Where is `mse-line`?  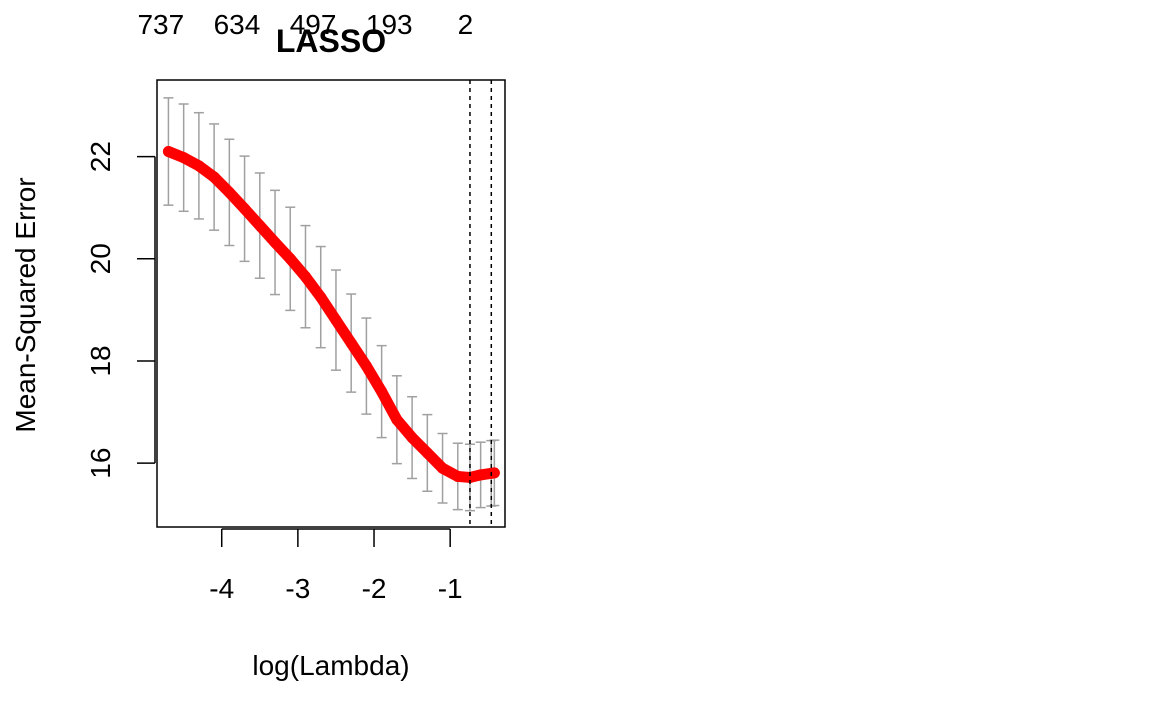
mse-line is located at coordinates (331, 314).